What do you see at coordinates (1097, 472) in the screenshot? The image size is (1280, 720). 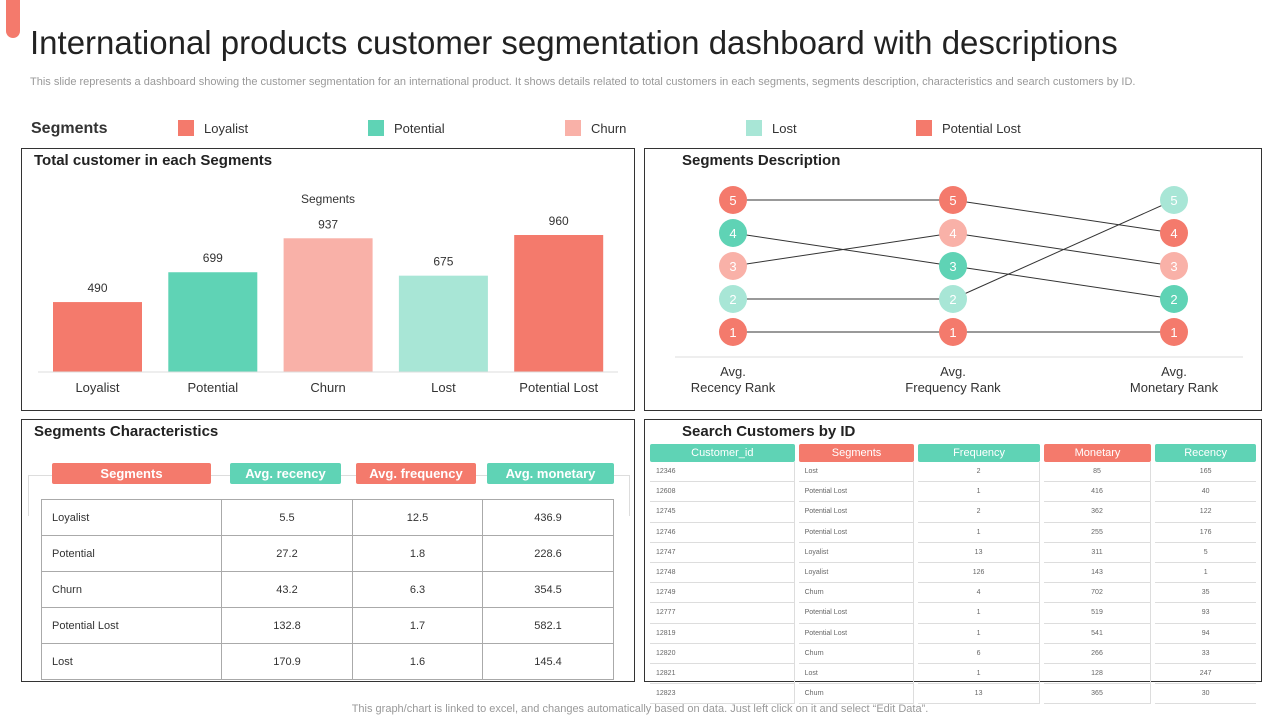 I see `table-cell: 85` at bounding box center [1097, 472].